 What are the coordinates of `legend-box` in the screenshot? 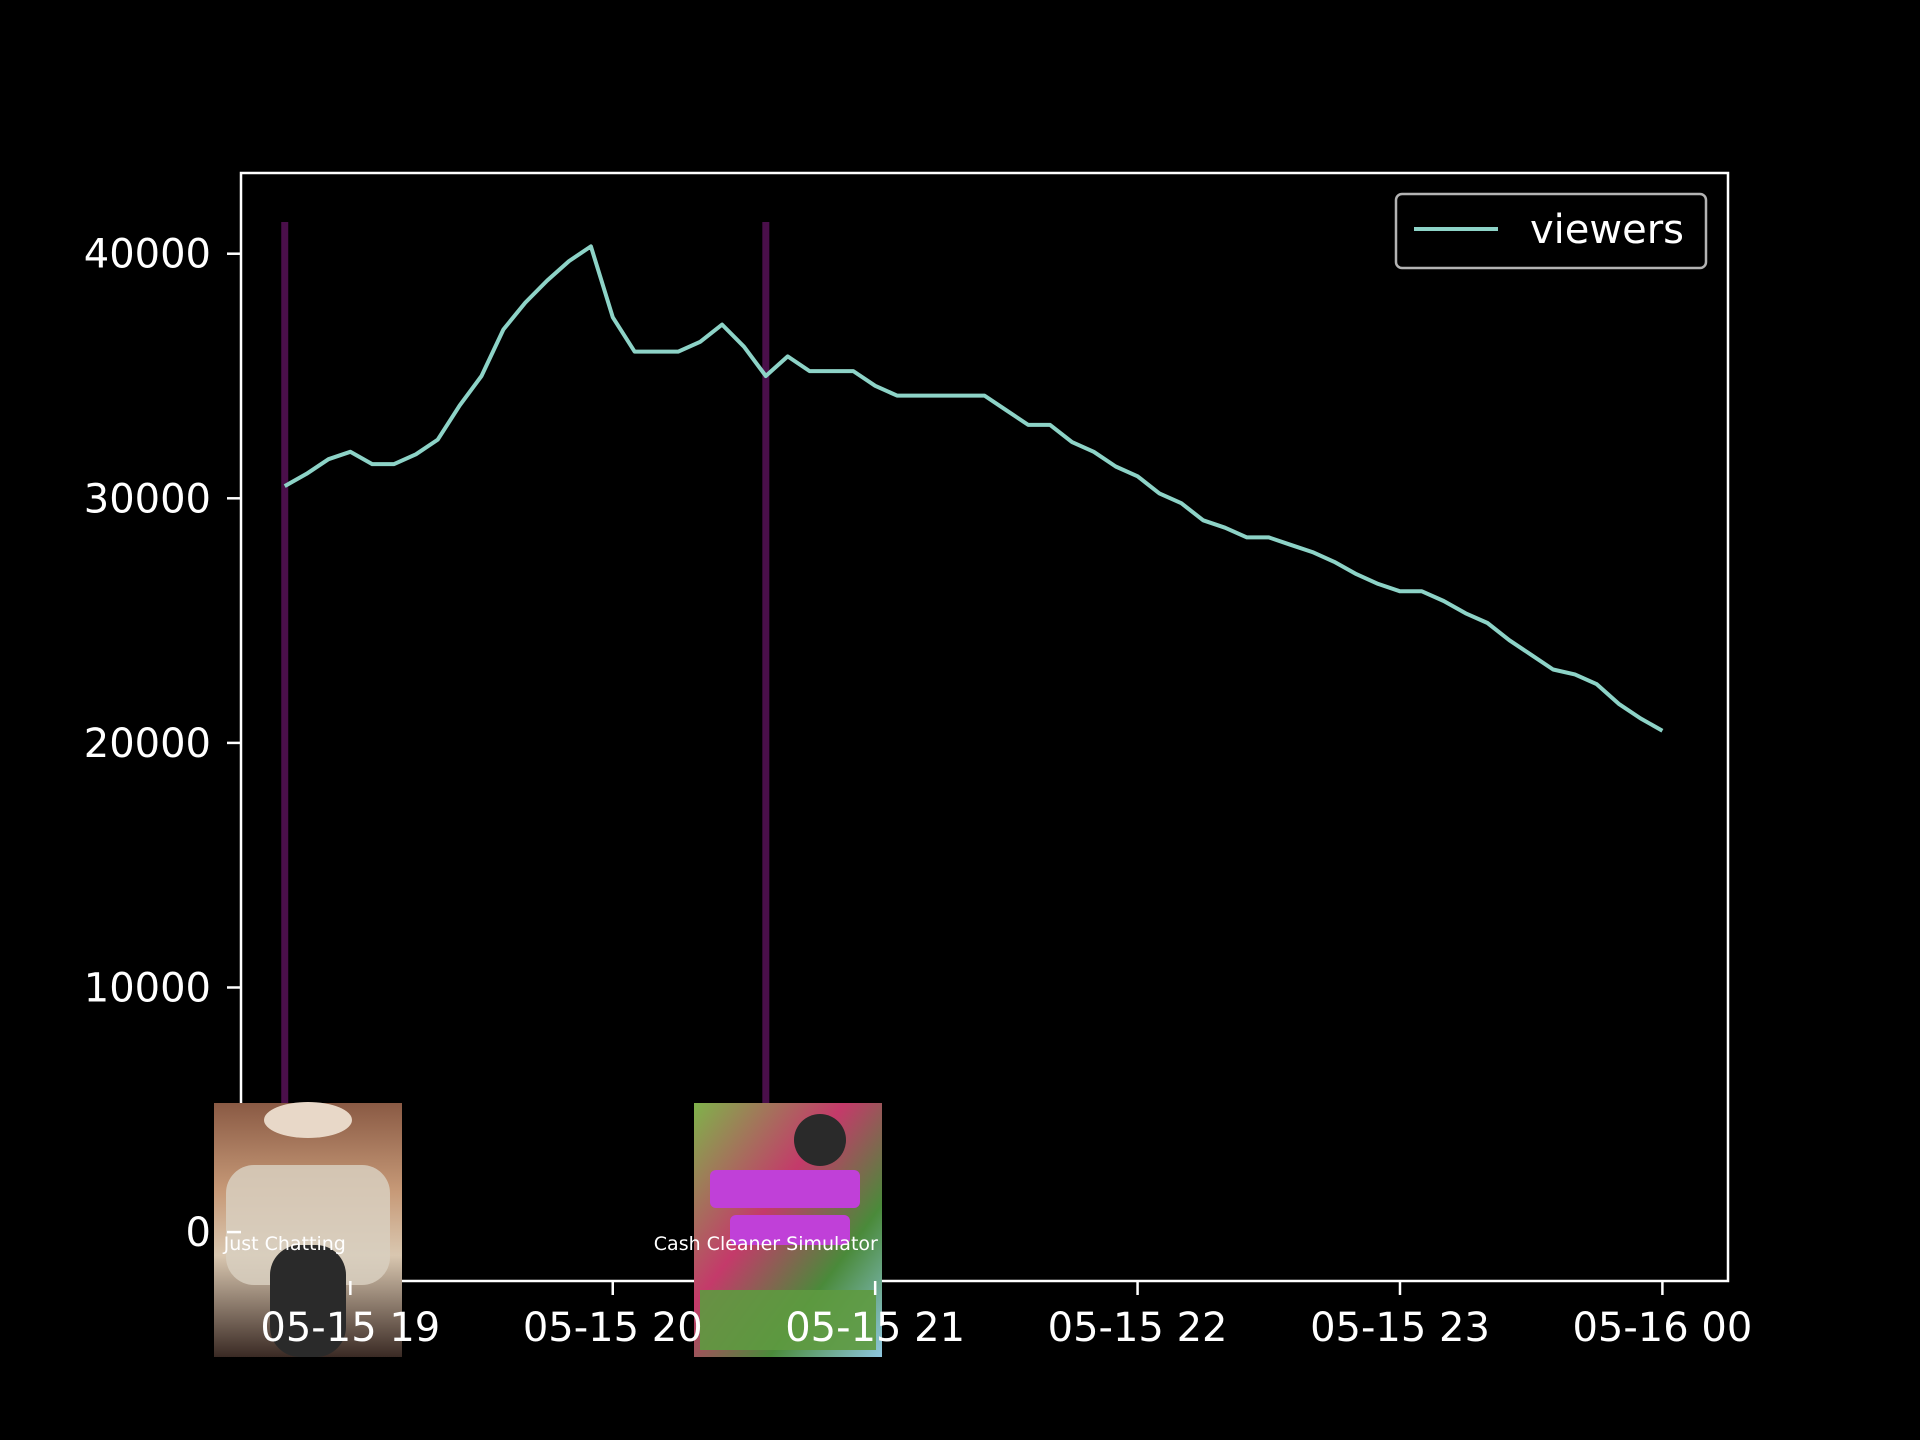 It's located at (1551, 231).